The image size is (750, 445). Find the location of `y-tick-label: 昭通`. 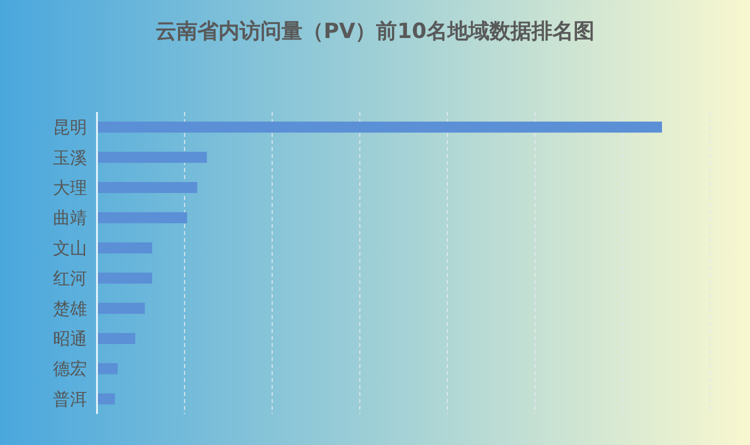

y-tick-label: 昭通 is located at coordinates (70, 340).